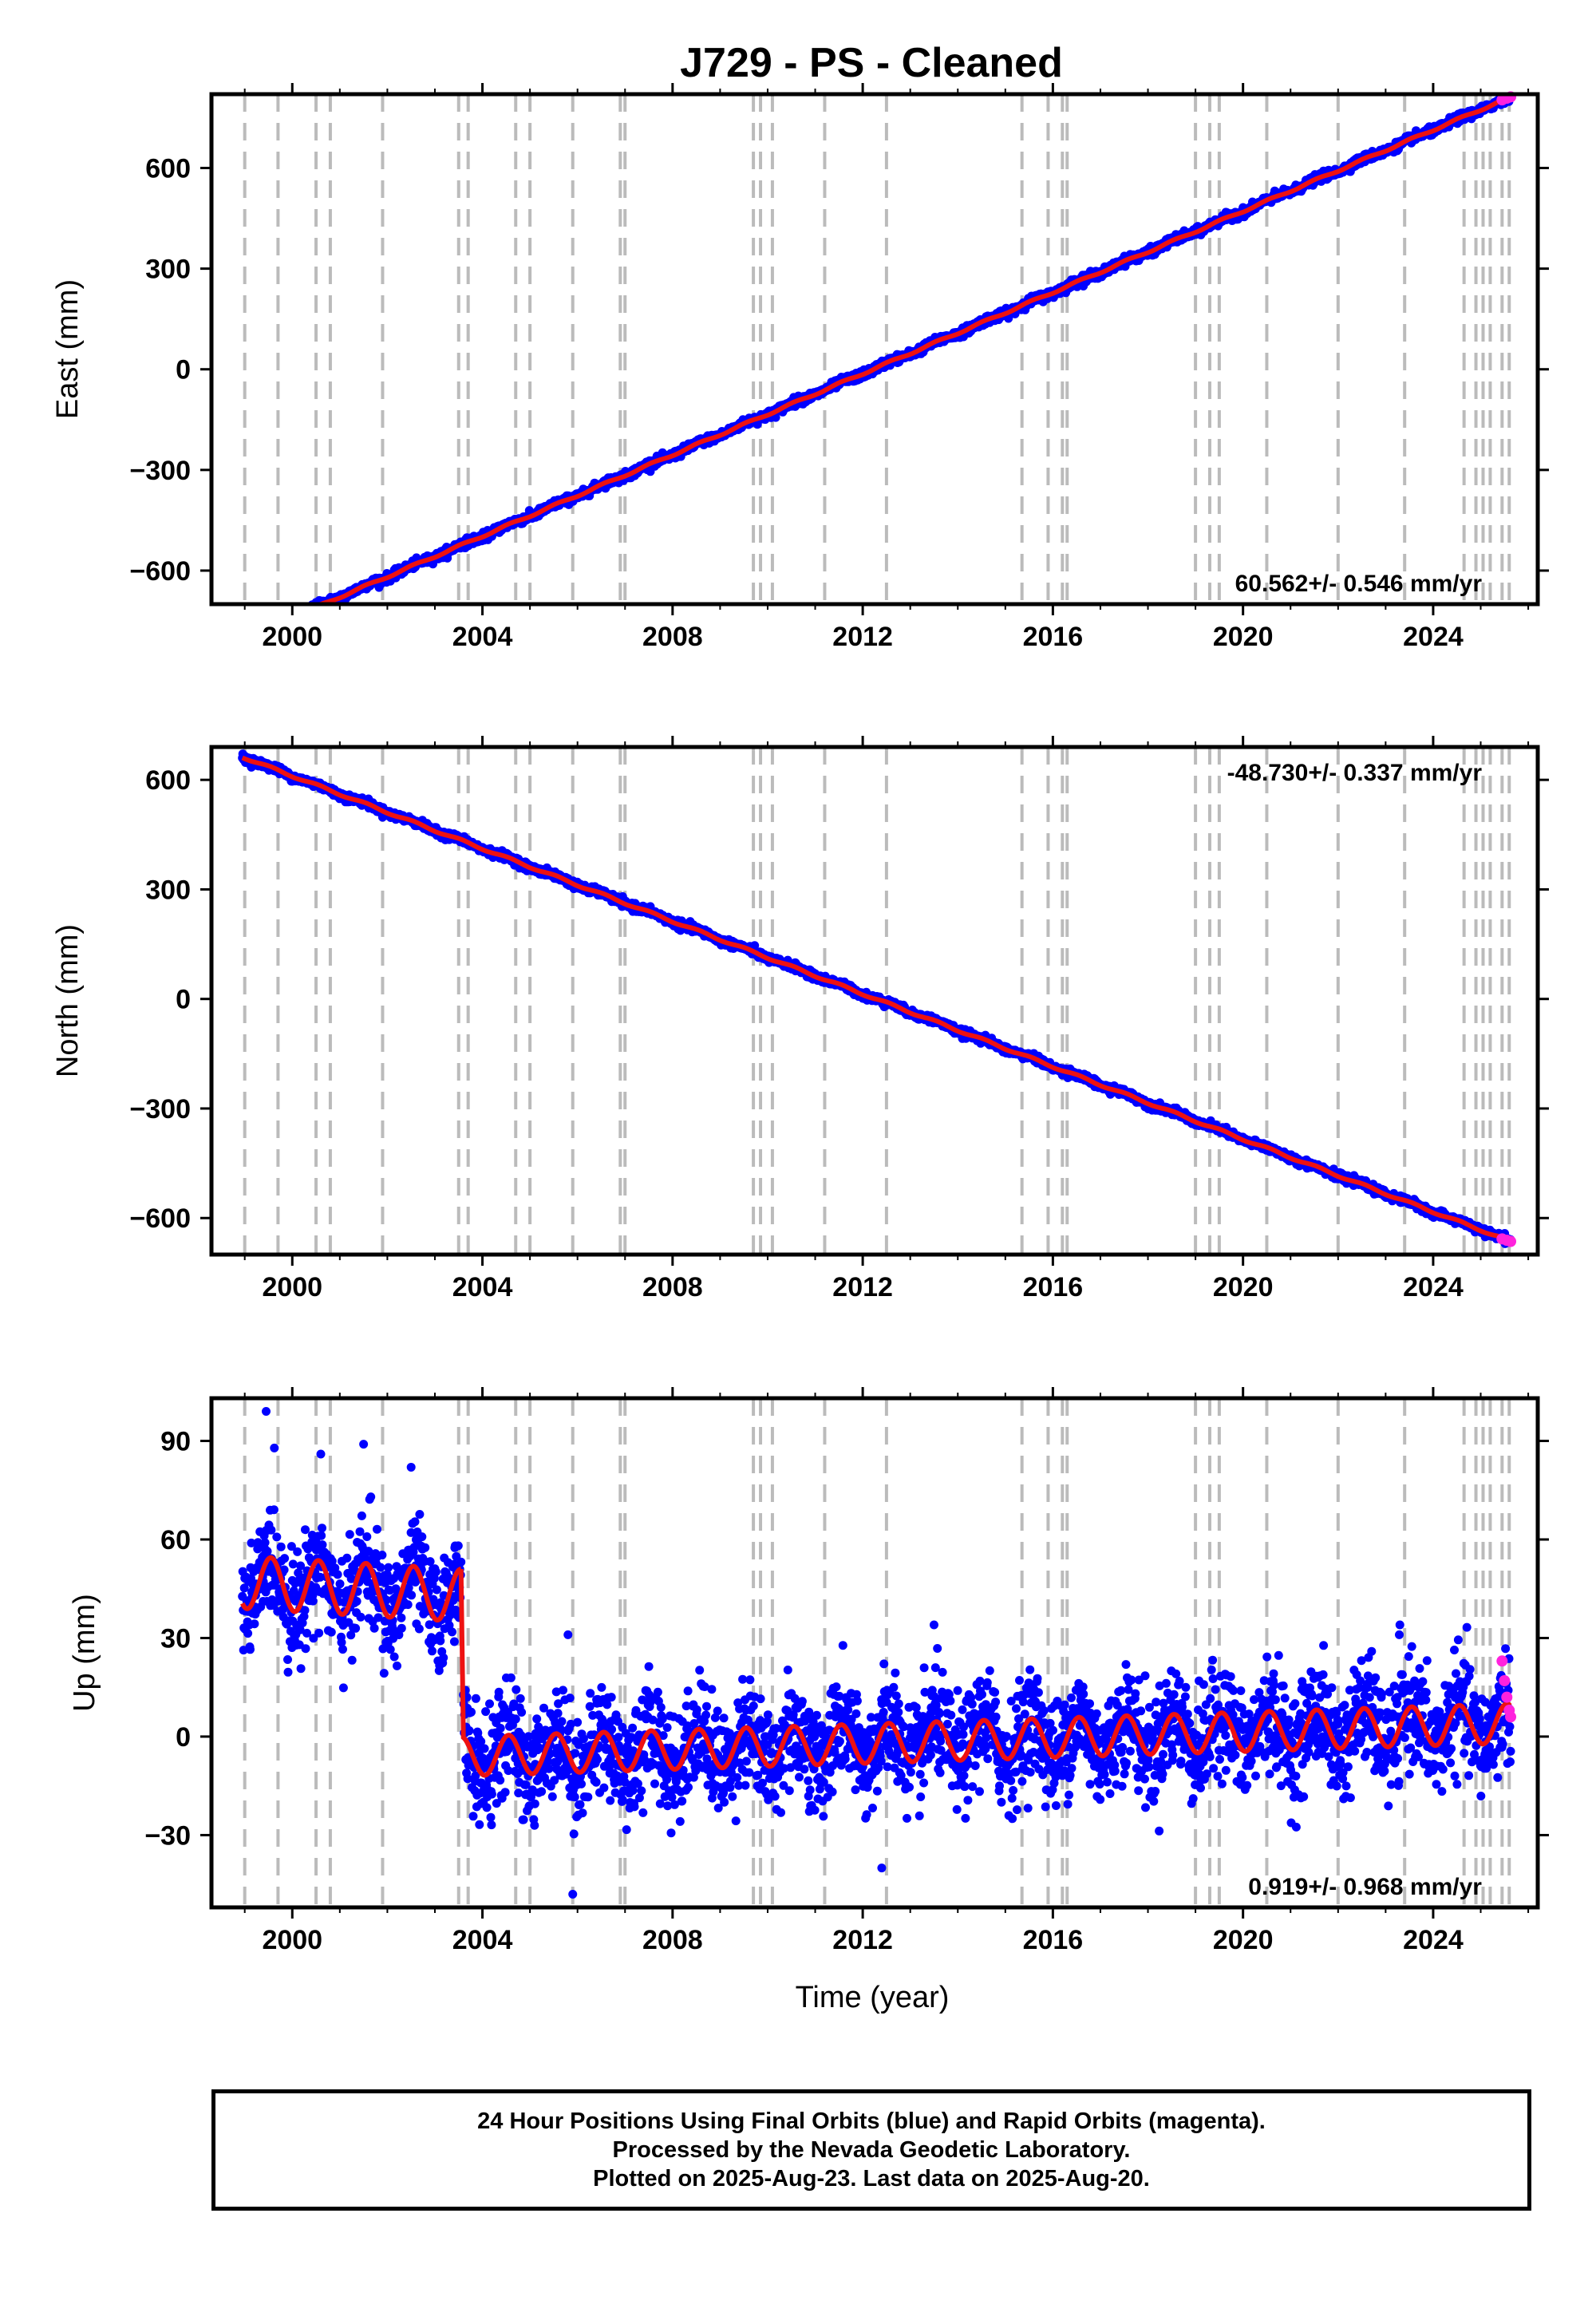 Image resolution: width=1596 pixels, height=2316 pixels. Describe the element at coordinates (1243, 637) in the screenshot. I see `x-tick-label: 2020` at that location.